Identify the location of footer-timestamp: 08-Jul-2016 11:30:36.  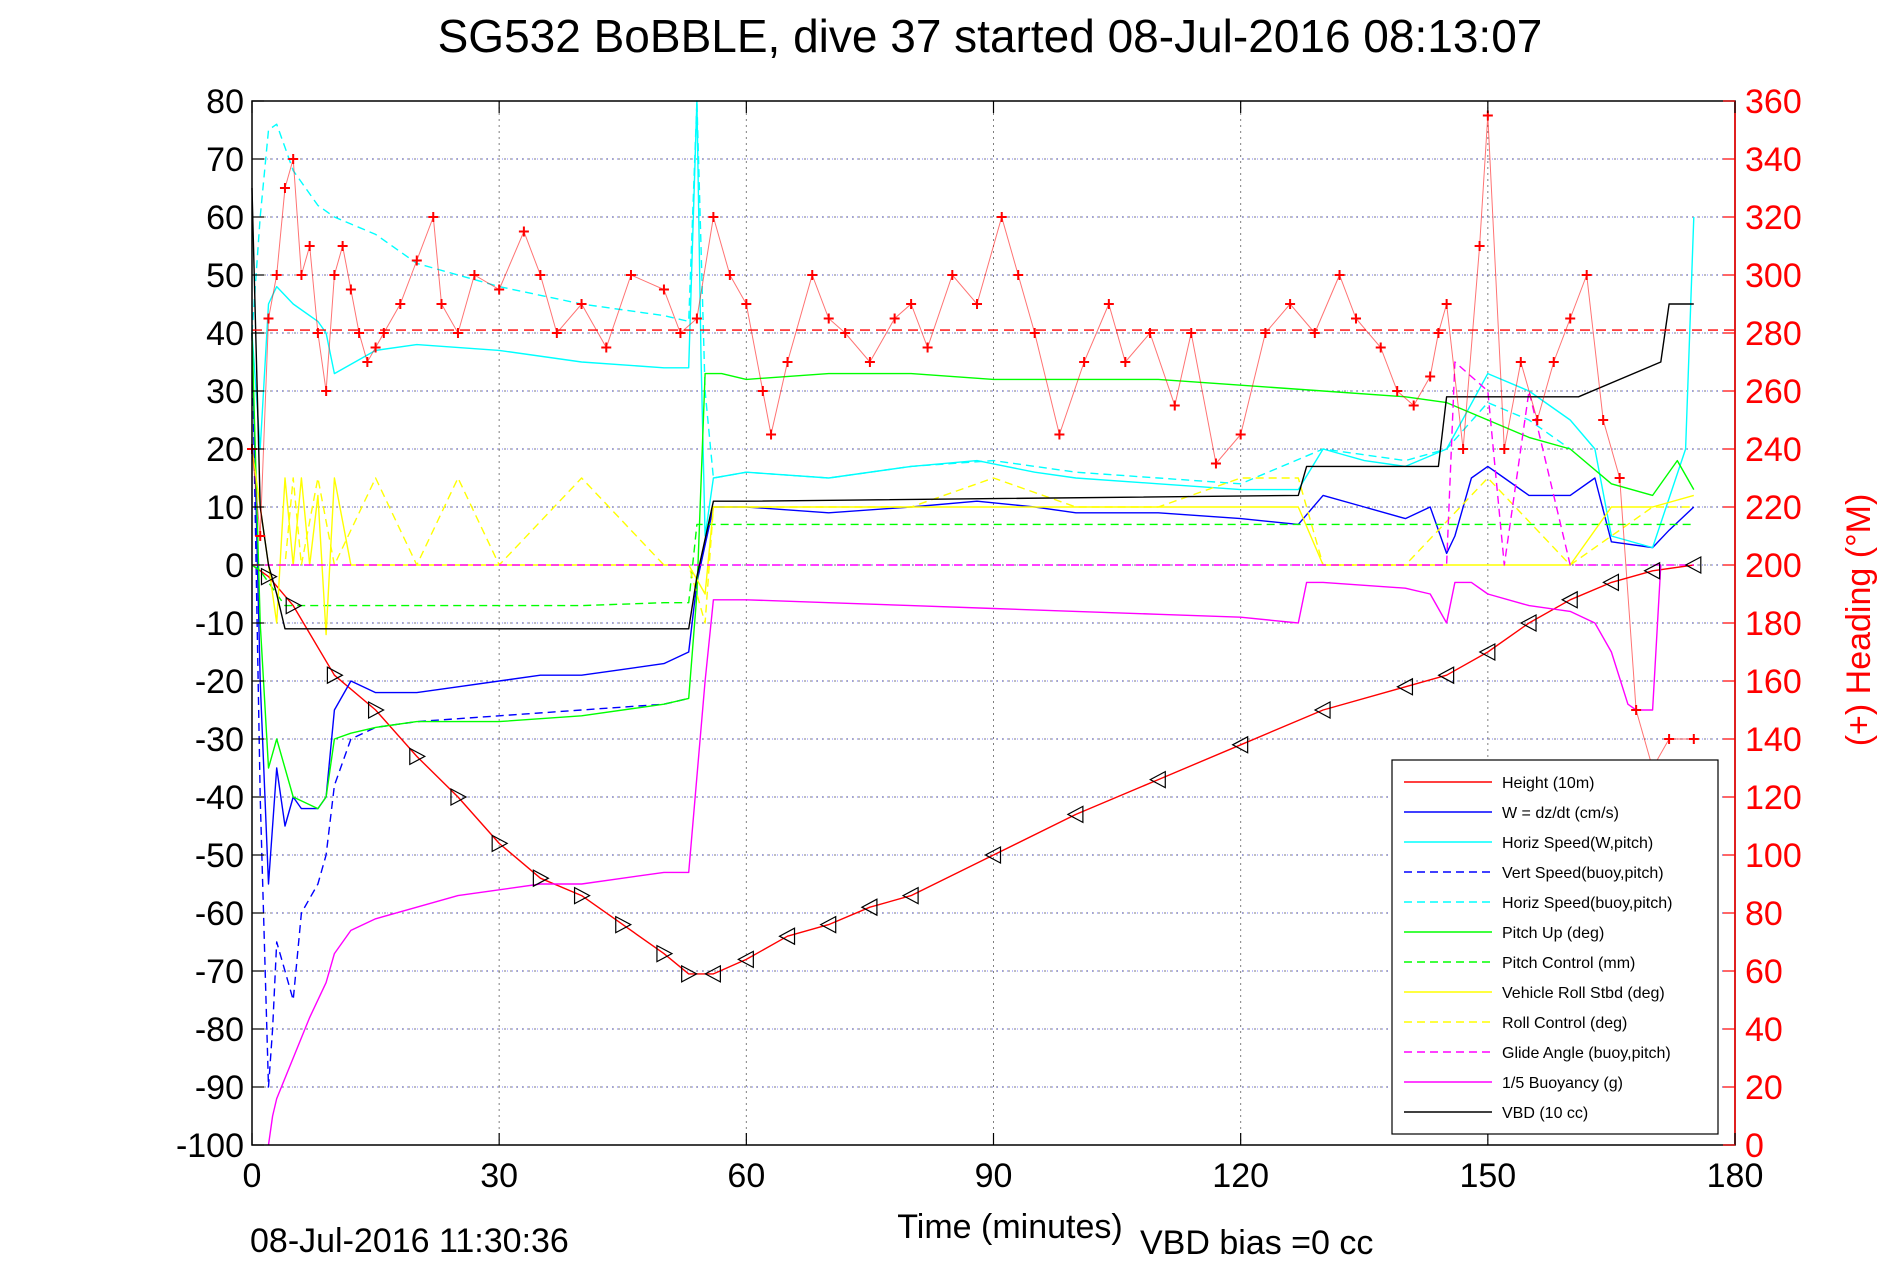
(409, 1241).